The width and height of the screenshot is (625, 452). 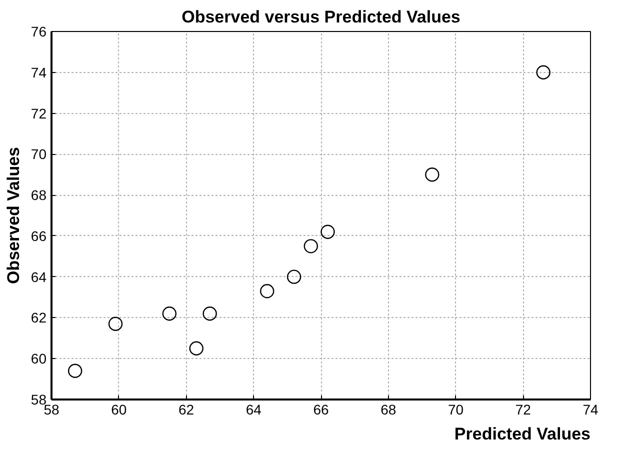 What do you see at coordinates (13, 215) in the screenshot?
I see `y-axis-title: Observed Values` at bounding box center [13, 215].